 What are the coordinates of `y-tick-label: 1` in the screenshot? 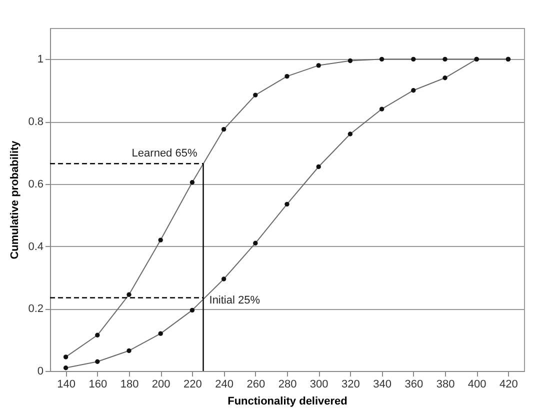 It's located at (40, 60).